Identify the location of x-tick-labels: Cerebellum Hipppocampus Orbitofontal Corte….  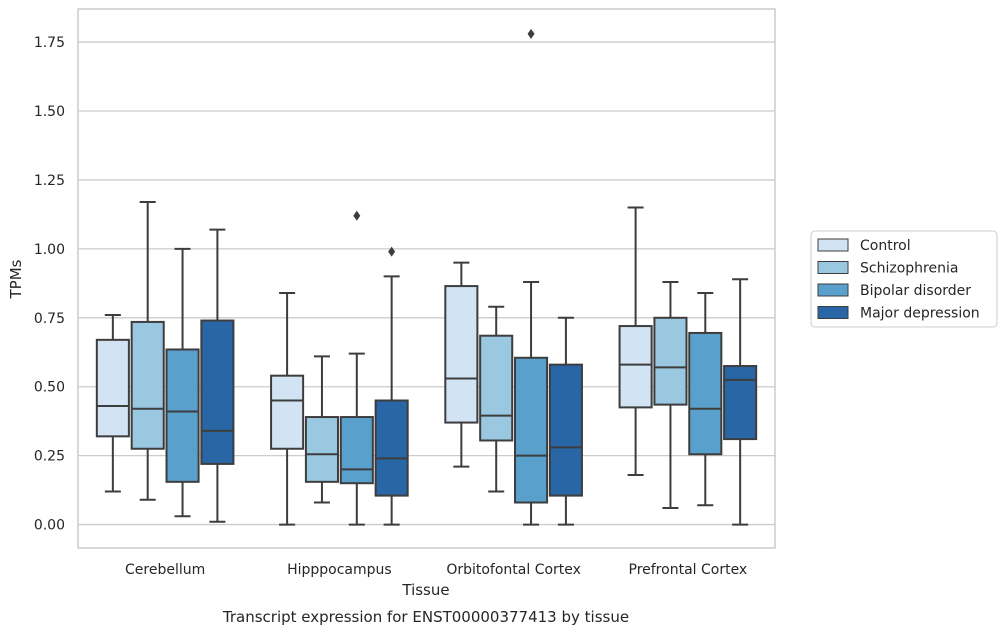
(436, 570).